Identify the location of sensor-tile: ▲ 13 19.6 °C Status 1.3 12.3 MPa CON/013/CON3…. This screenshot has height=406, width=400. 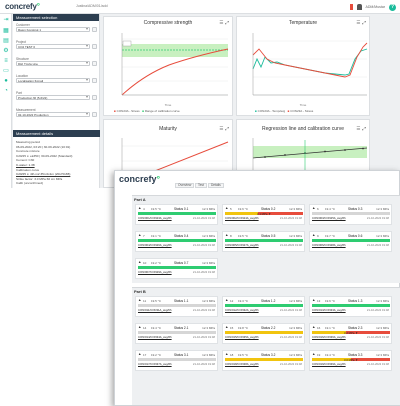
(350, 306).